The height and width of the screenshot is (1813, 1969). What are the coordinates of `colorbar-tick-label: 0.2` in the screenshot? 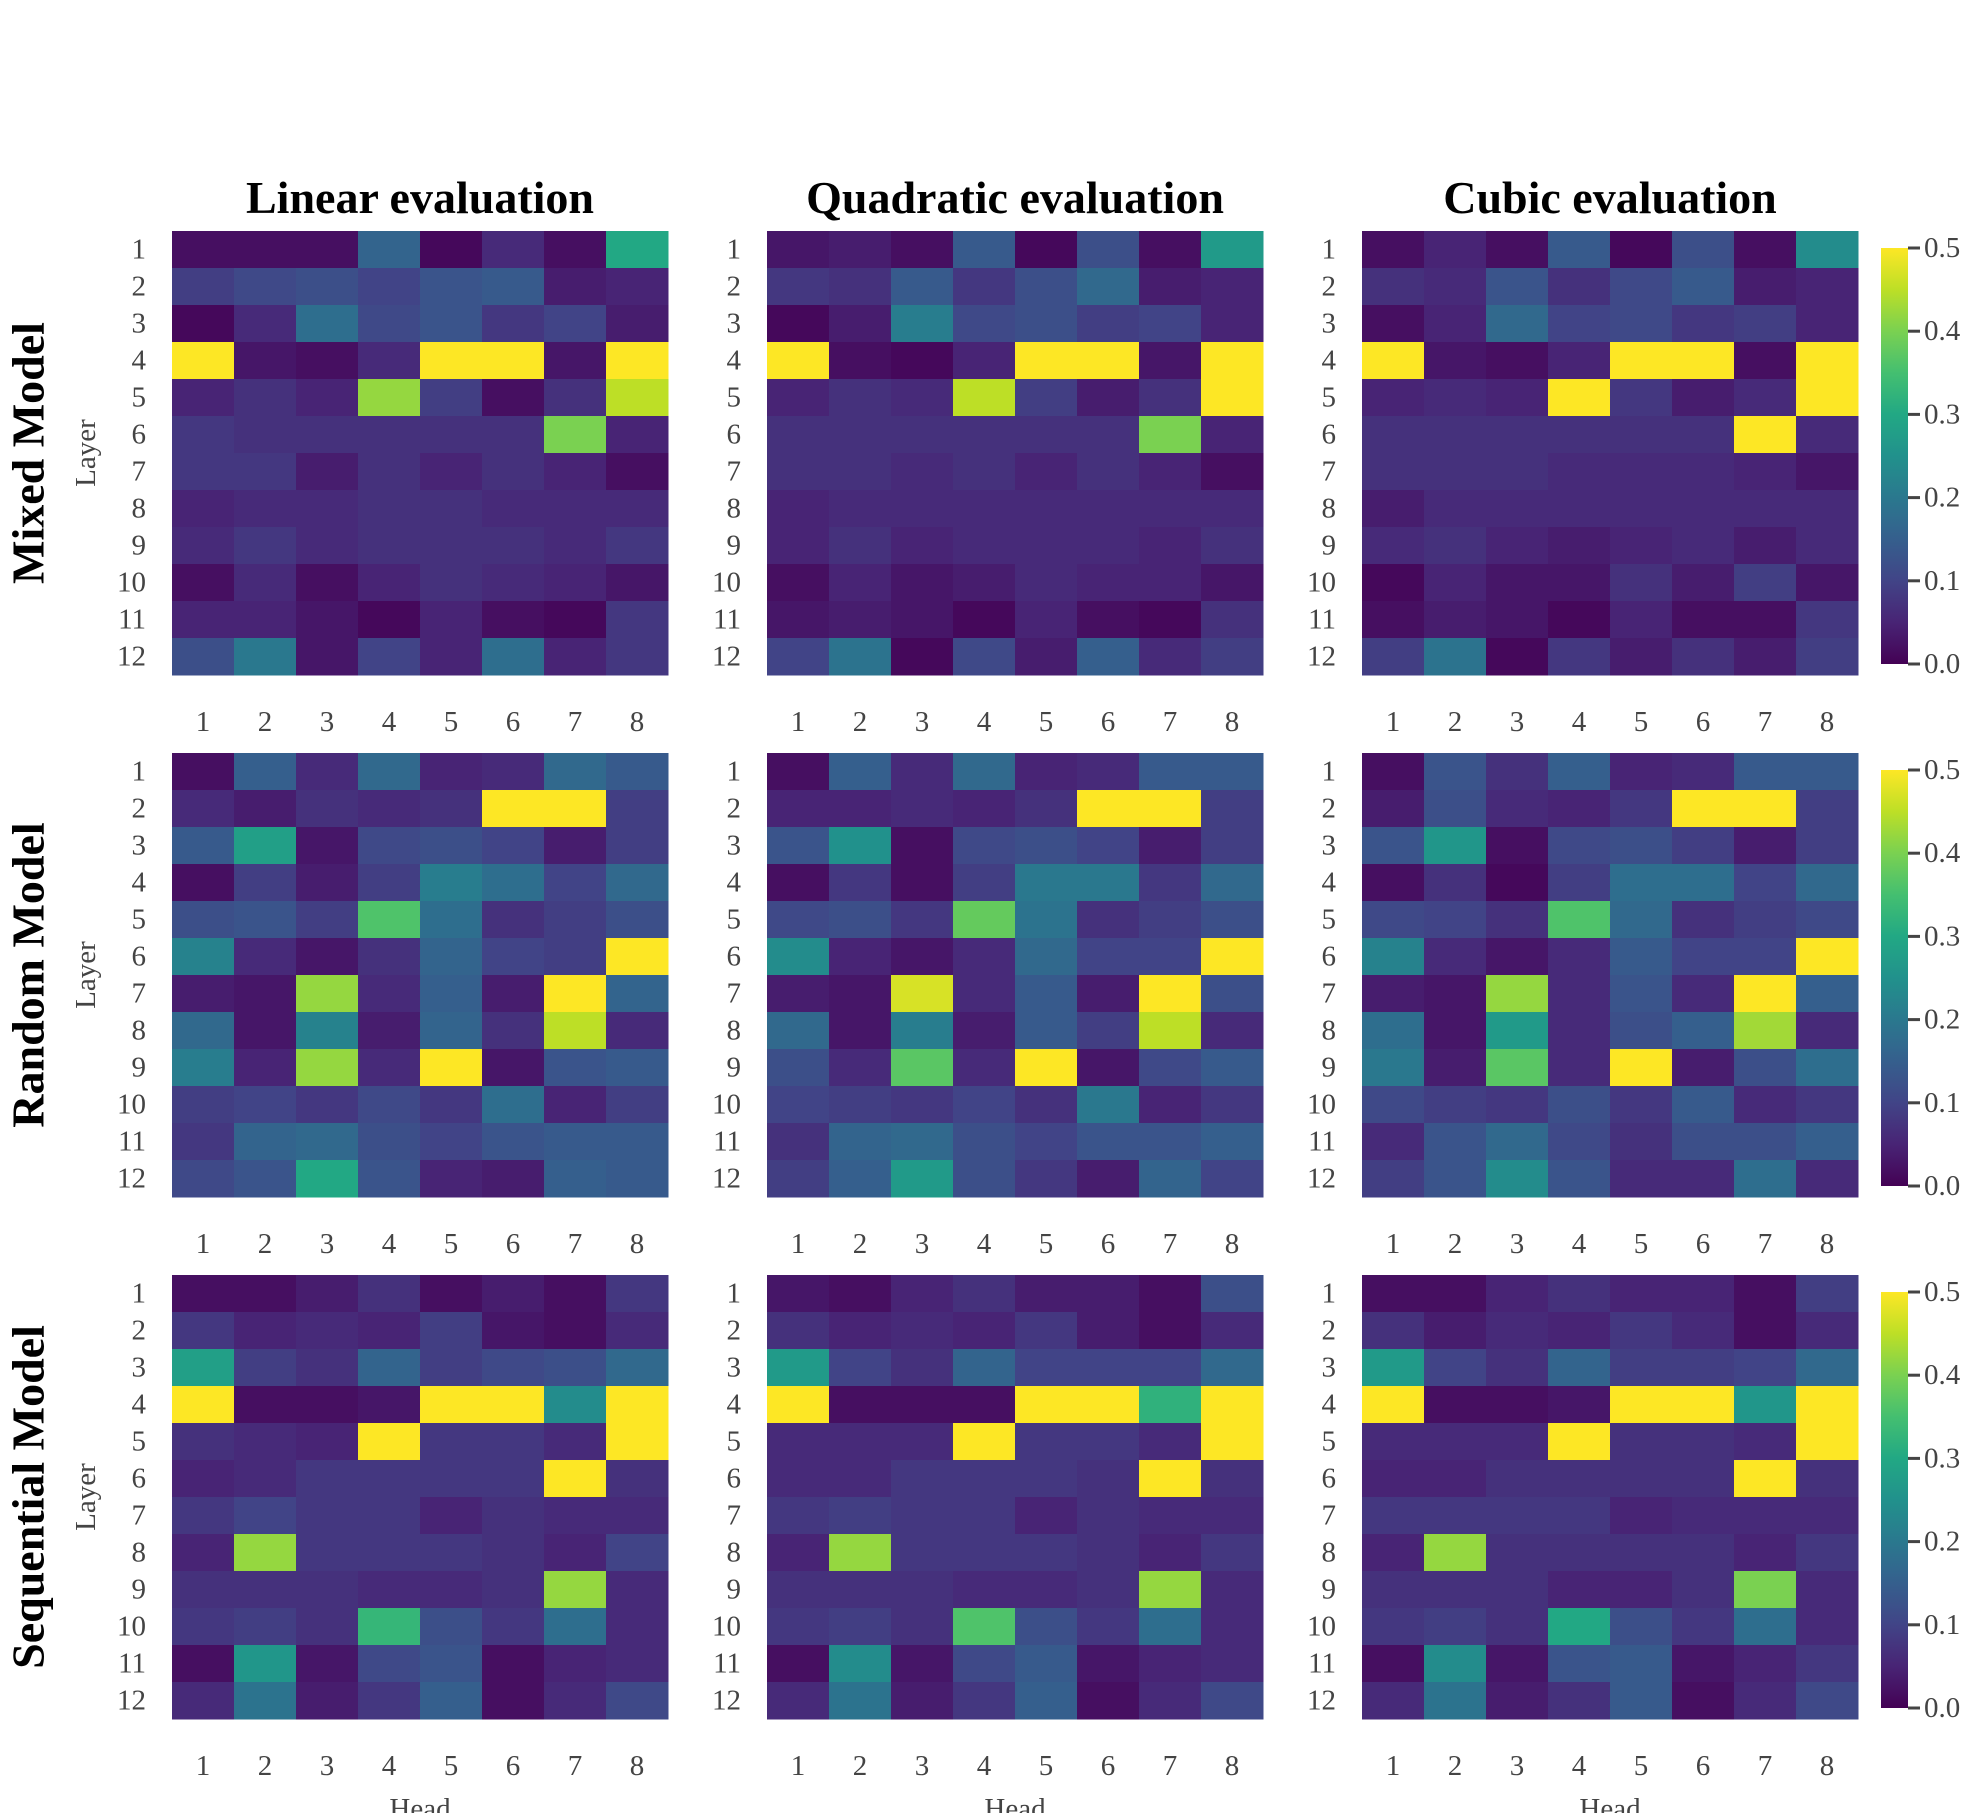 It's located at (1942, 1542).